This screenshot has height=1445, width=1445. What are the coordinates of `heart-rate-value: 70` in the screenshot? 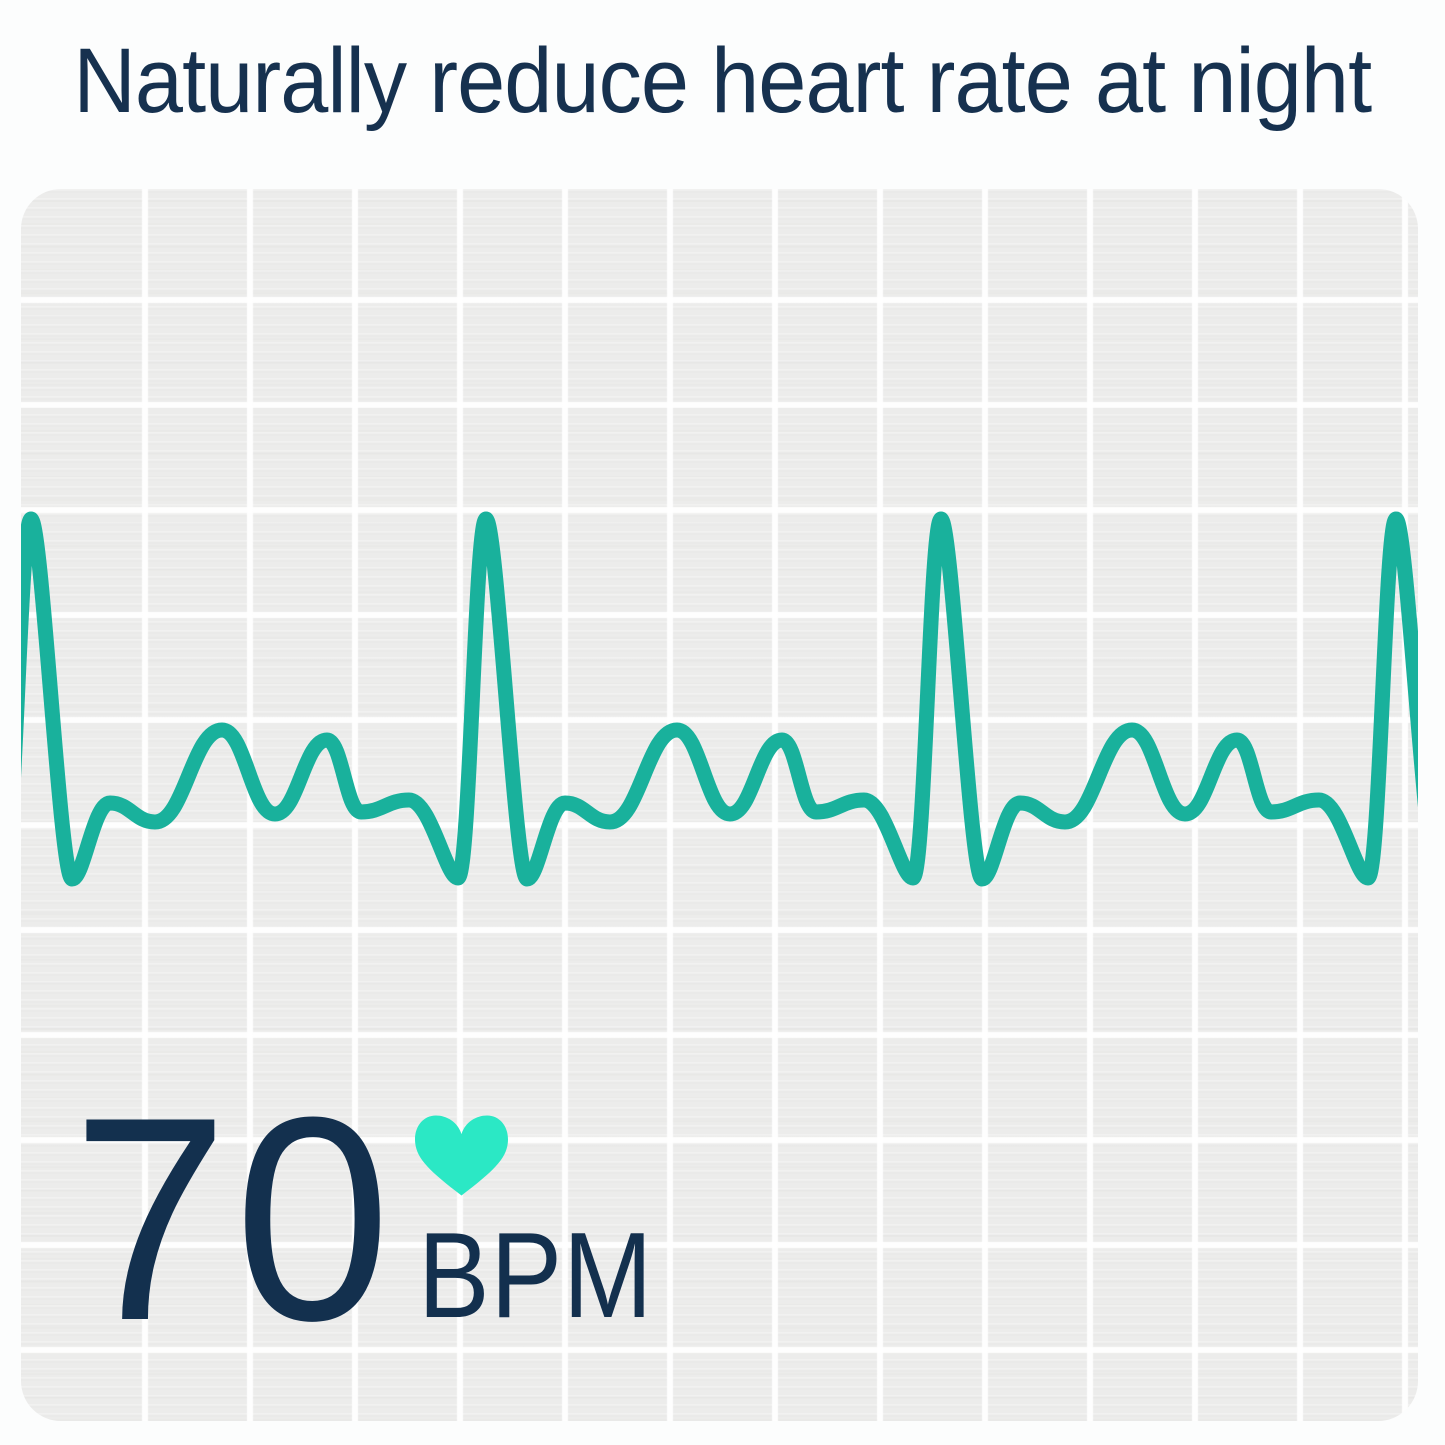 It's located at (234, 1219).